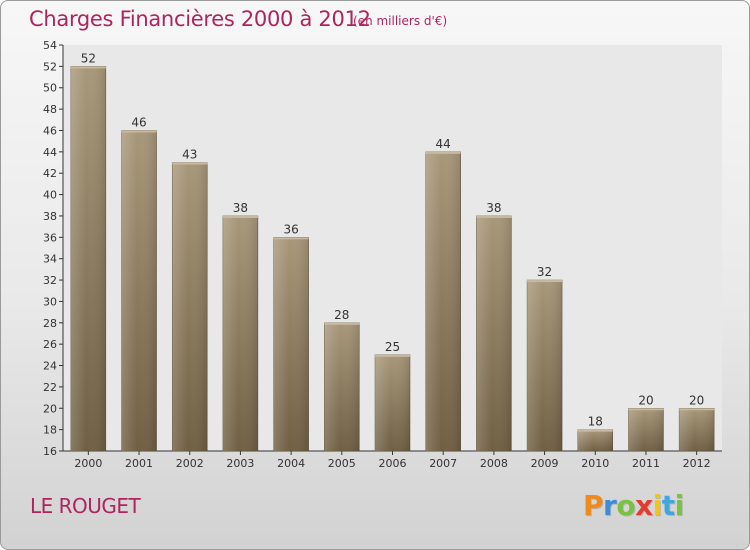 The image size is (750, 550). What do you see at coordinates (50, 130) in the screenshot?
I see `y-tick-label: 46` at bounding box center [50, 130].